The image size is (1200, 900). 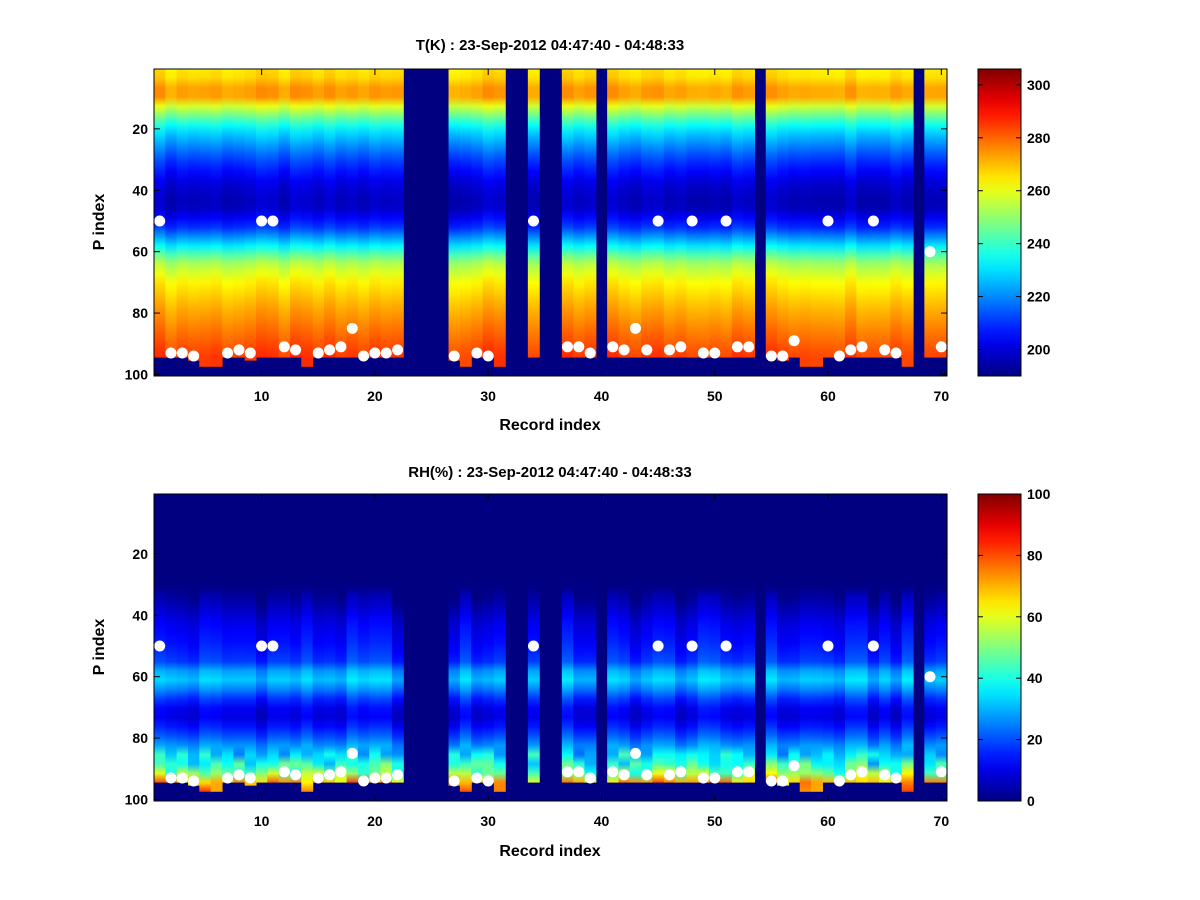 I want to click on x-tick-label: 40, so click(x=602, y=821).